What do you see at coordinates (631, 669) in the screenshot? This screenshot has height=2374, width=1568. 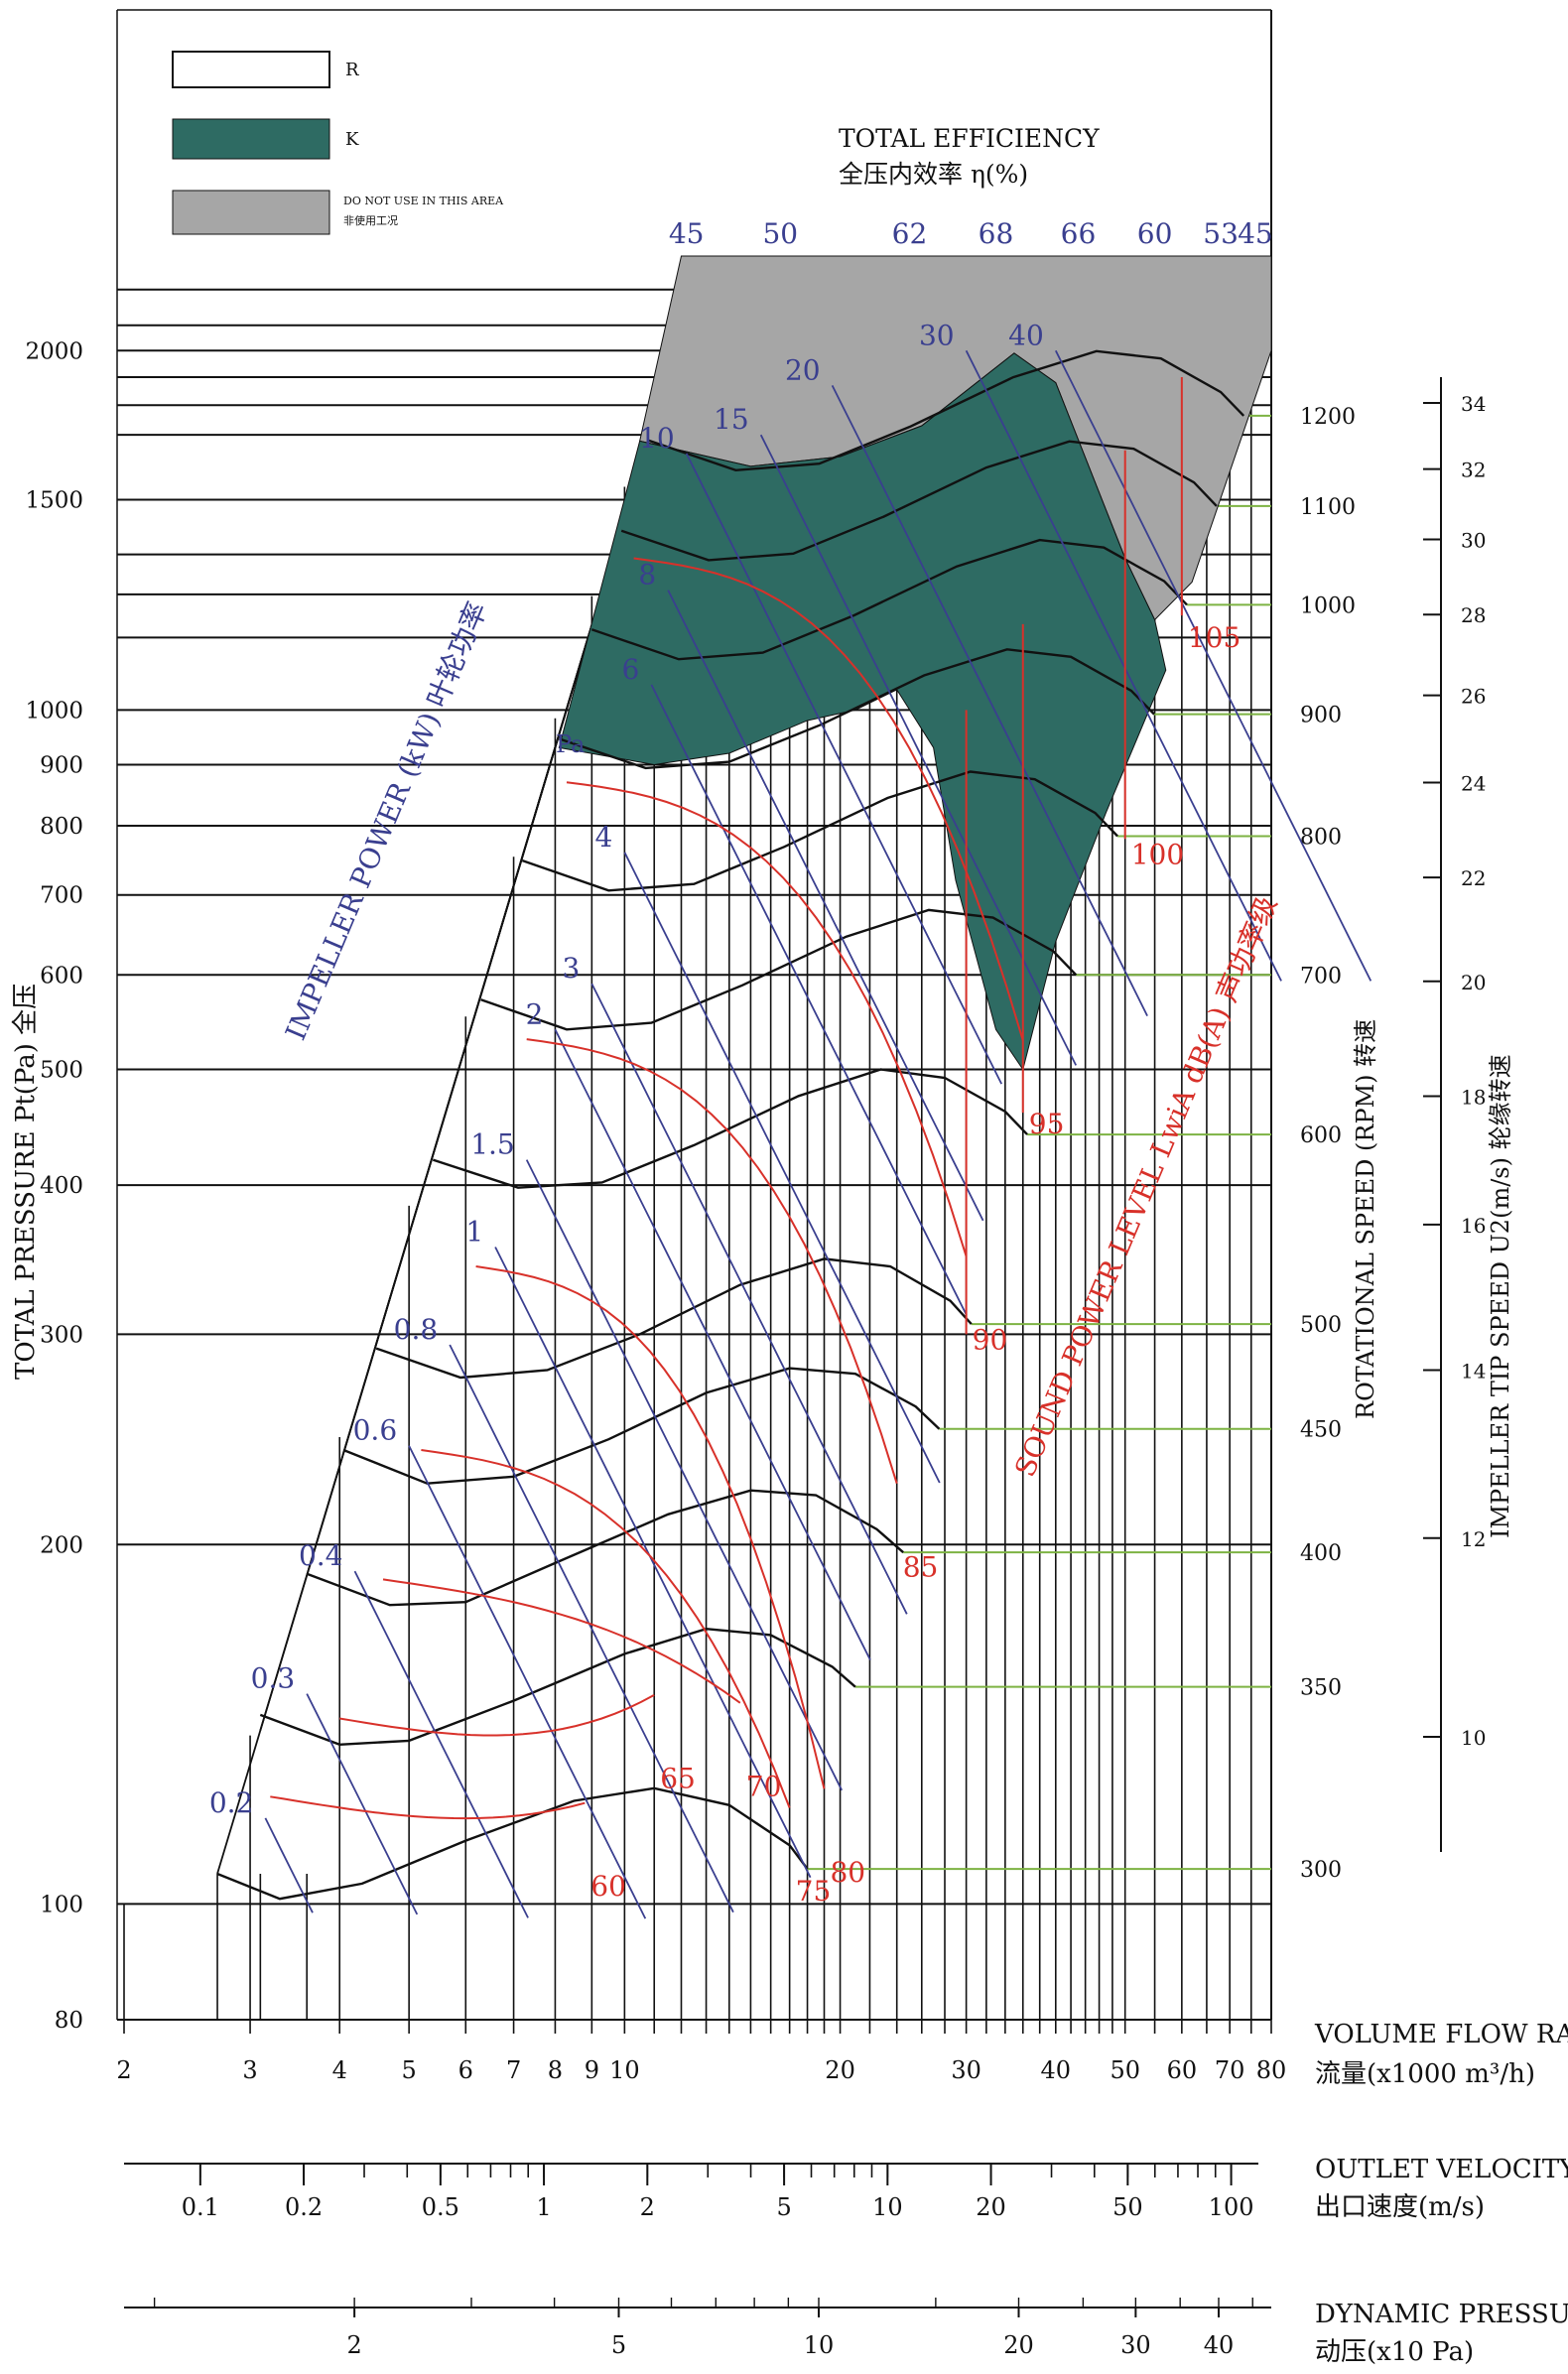 I see `impeller-power-value: 6` at bounding box center [631, 669].